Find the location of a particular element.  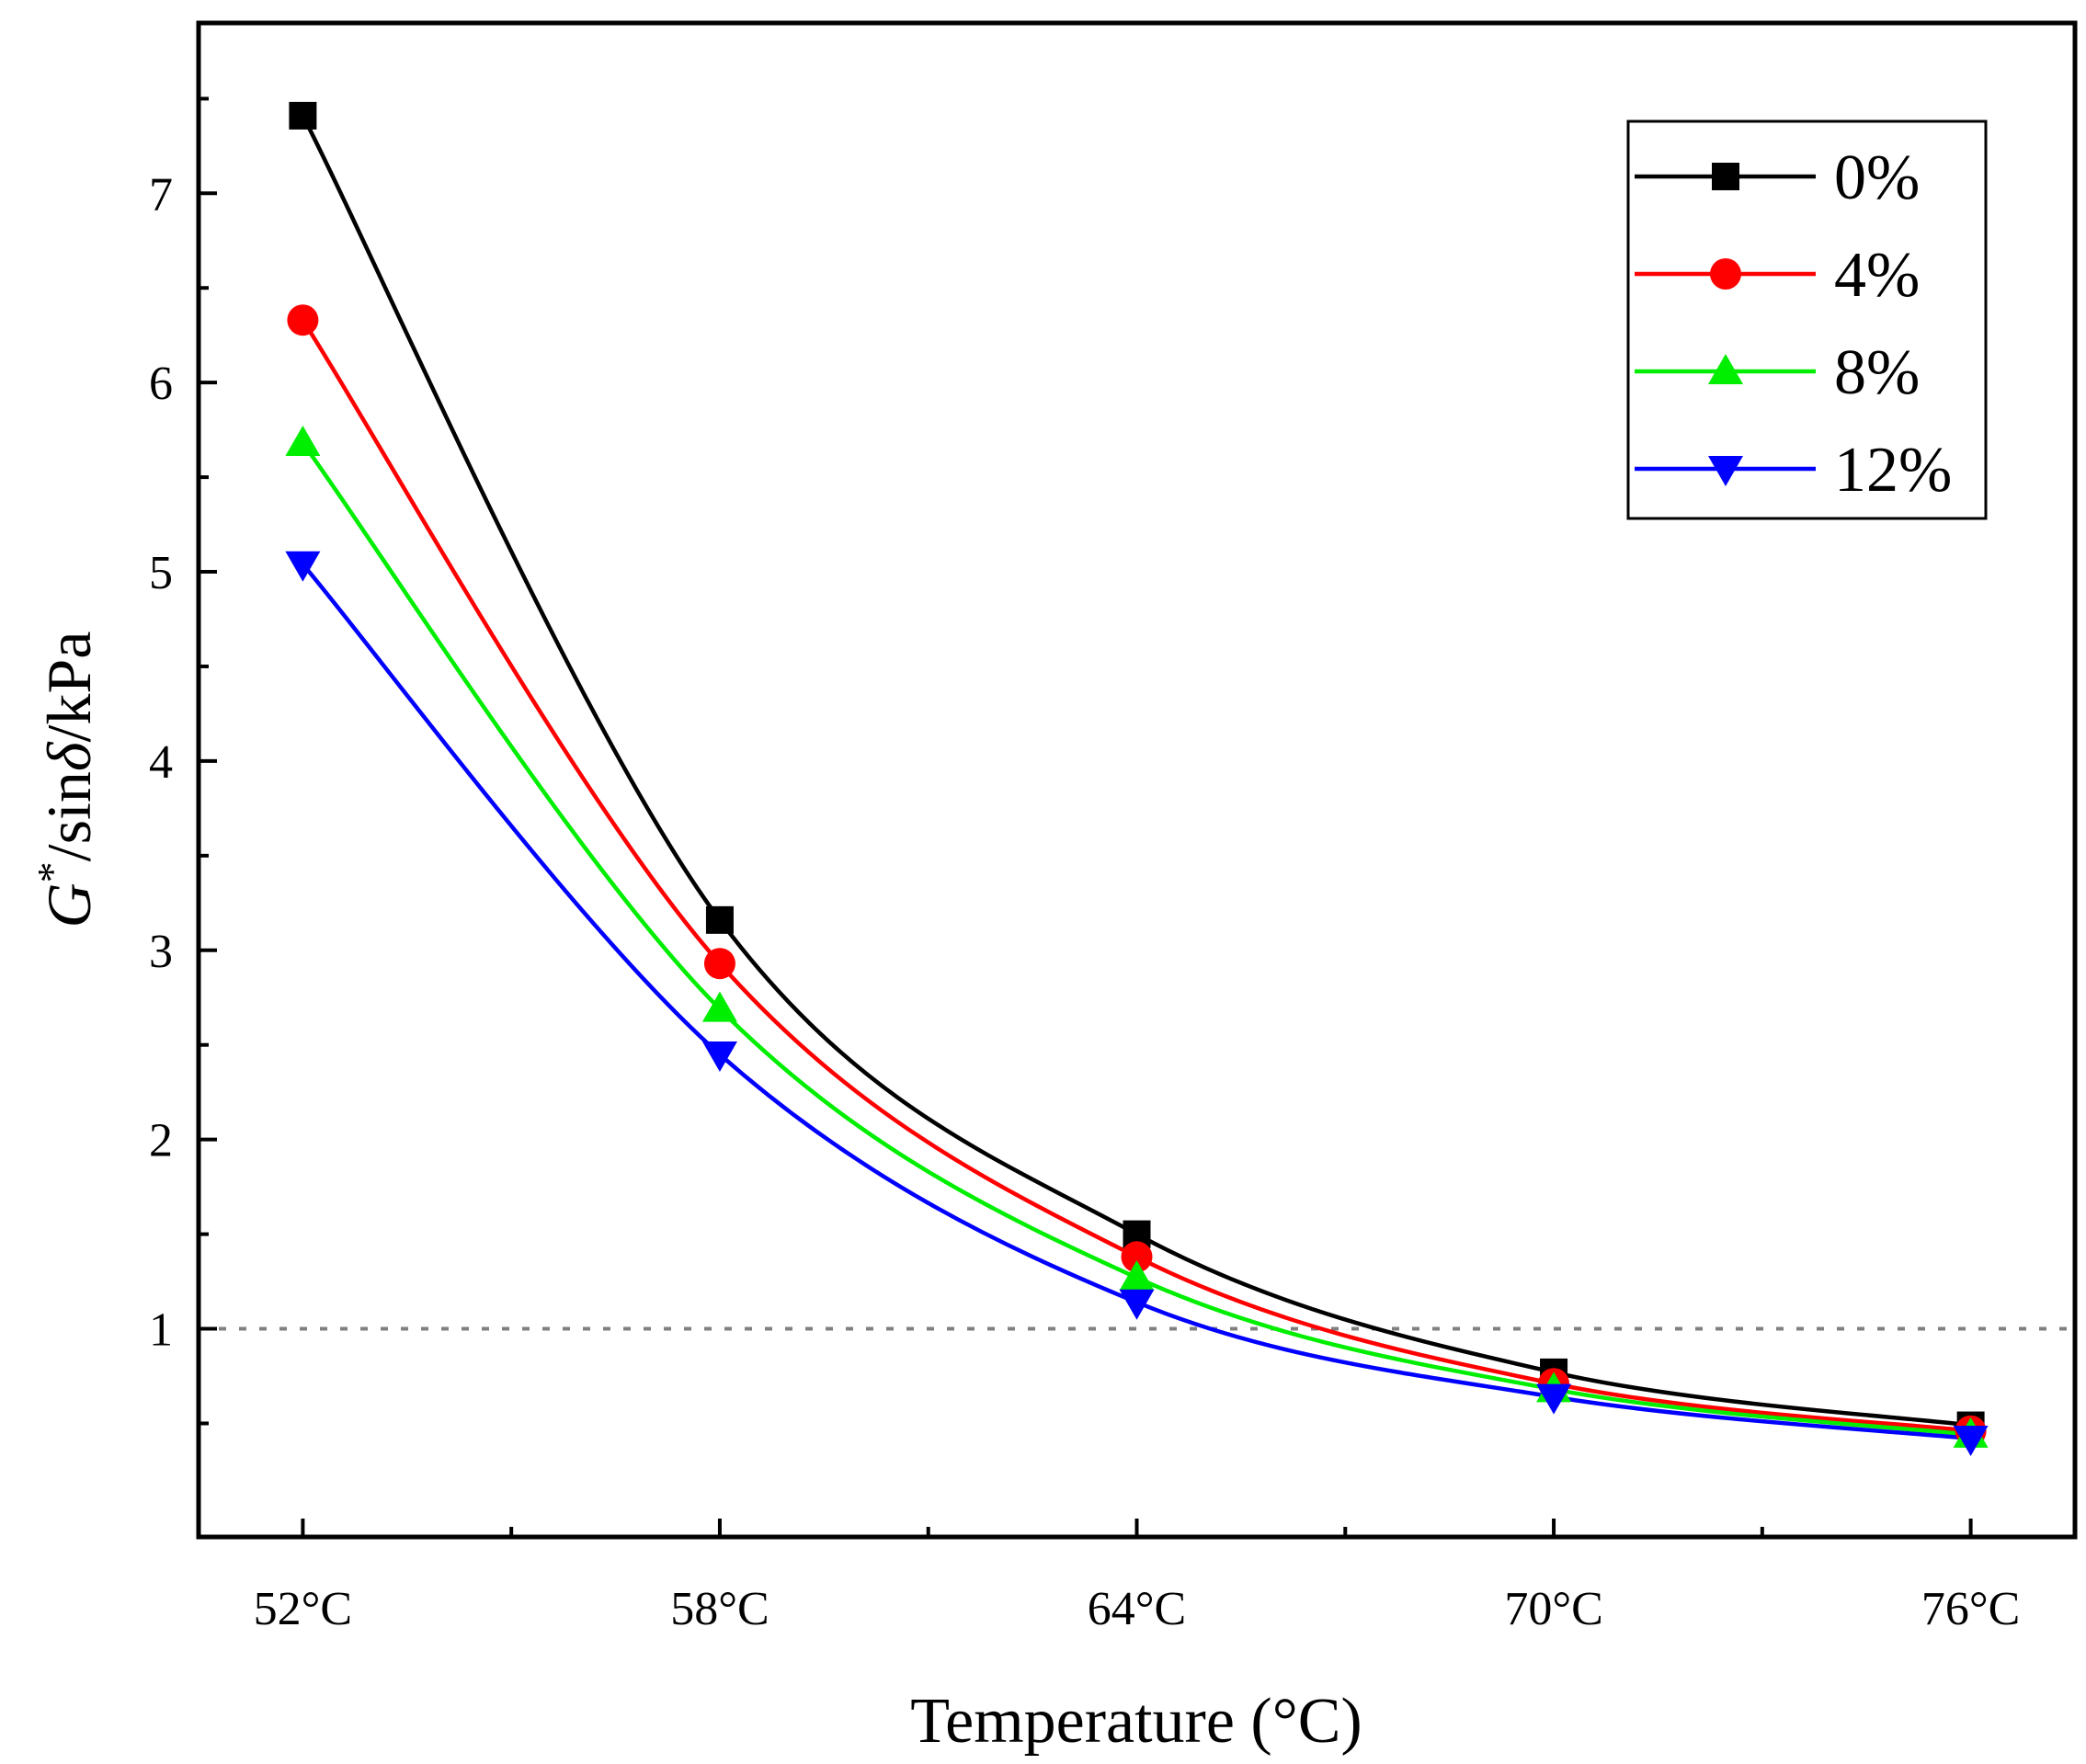

x-tick-label: 64°C is located at coordinates (1137, 1609).